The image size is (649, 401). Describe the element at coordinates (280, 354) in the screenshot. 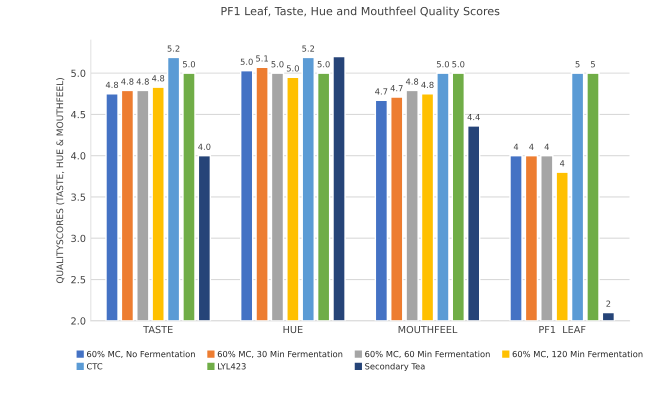

I see `legend-label: 60% MC, 30 Min Fermentation` at that location.